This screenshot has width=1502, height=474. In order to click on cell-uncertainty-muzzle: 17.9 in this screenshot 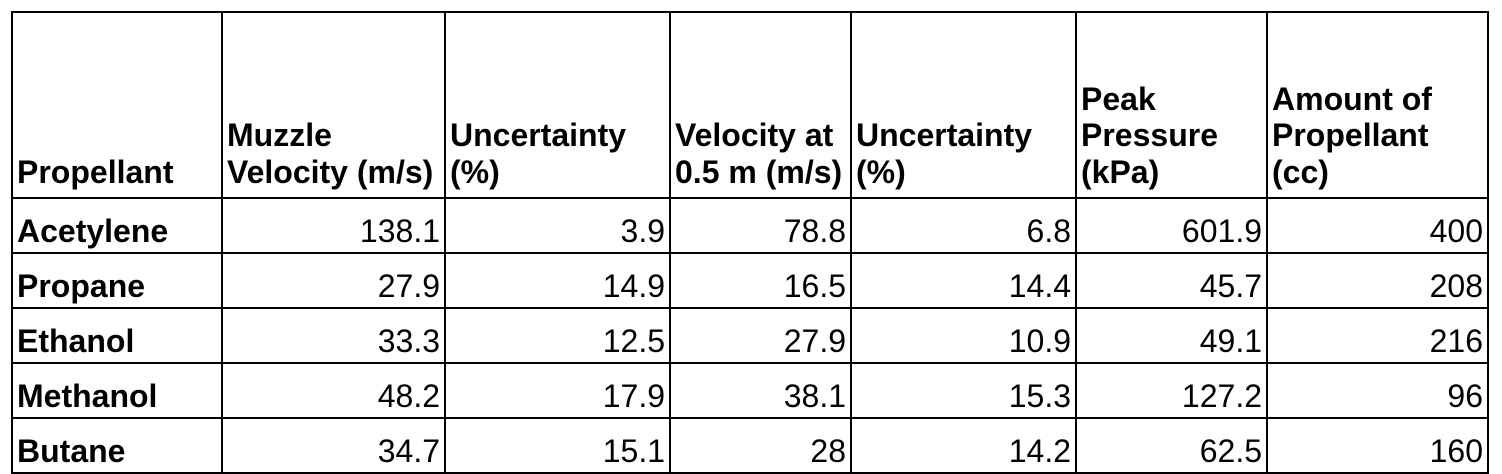, I will do `click(557, 390)`.